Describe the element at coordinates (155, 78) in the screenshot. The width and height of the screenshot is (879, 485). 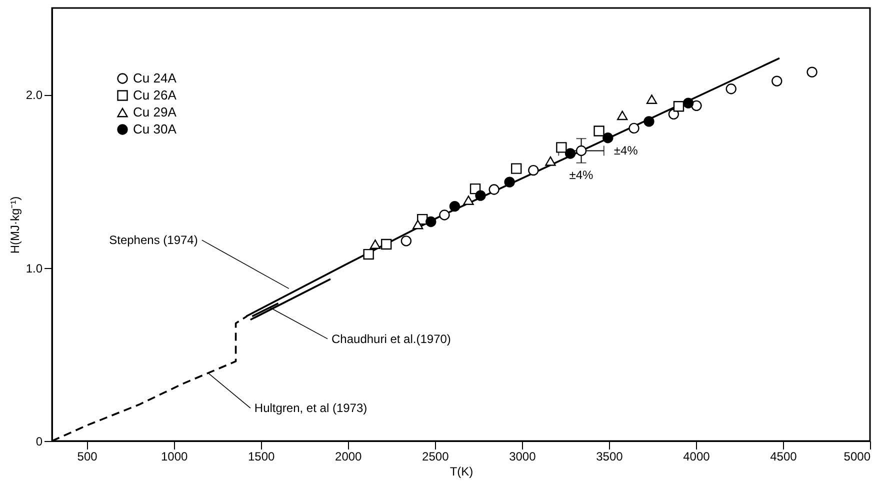
I see `legend-label: Cu 24A` at that location.